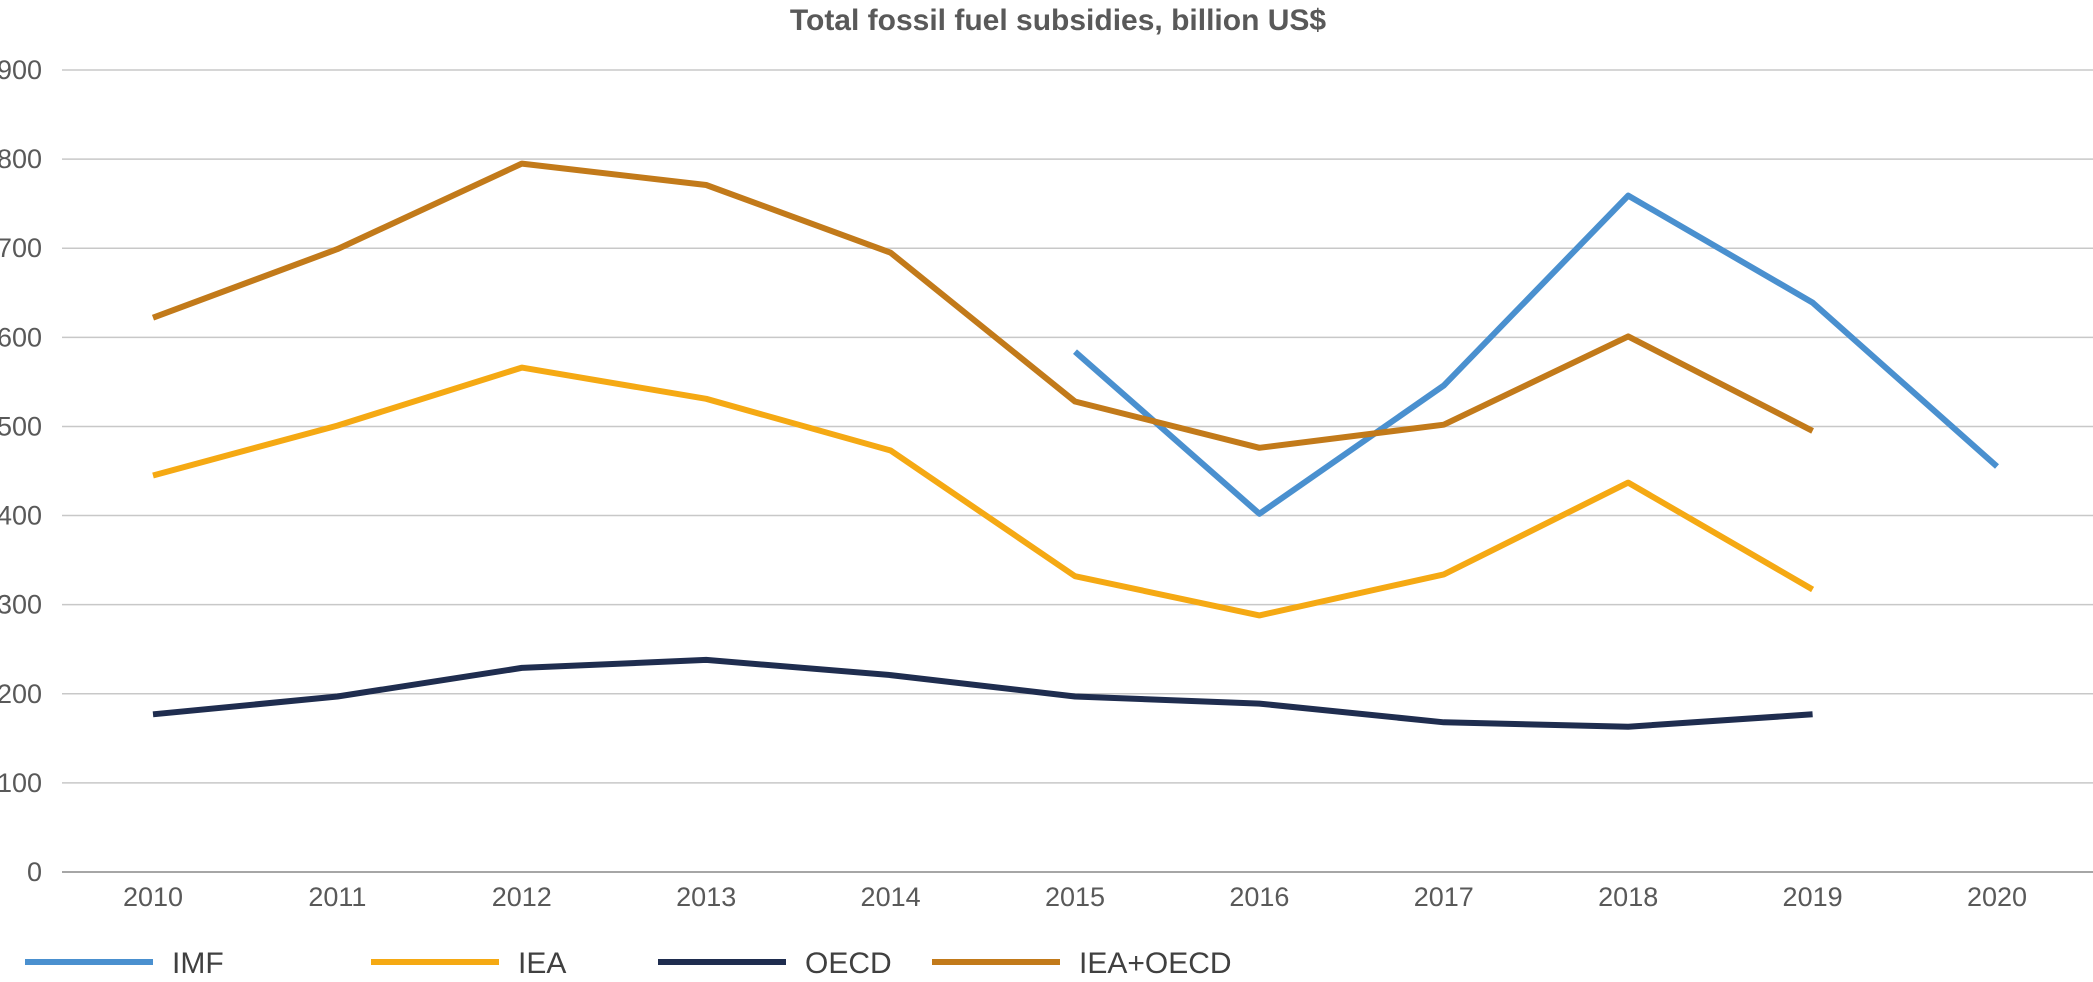 The width and height of the screenshot is (2093, 982). What do you see at coordinates (198, 963) in the screenshot?
I see `legend-label: IMF` at bounding box center [198, 963].